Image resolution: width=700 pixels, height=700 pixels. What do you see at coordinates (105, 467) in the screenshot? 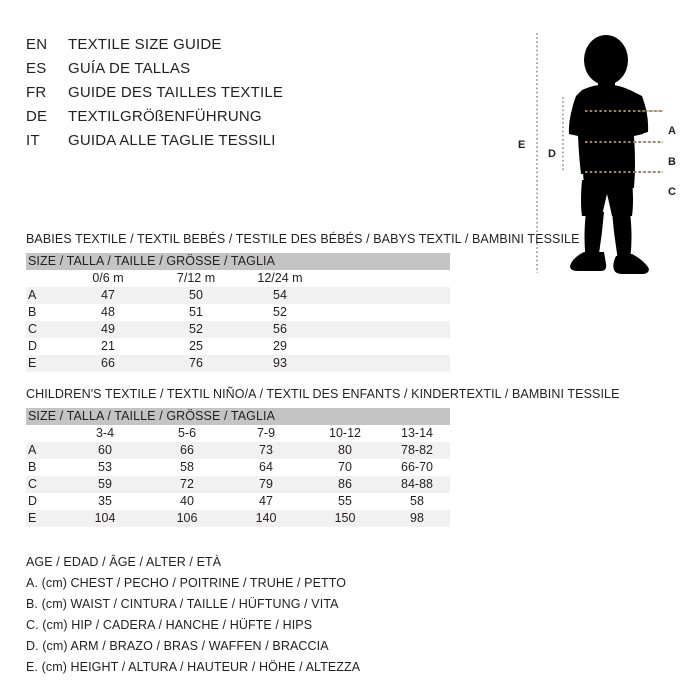
I see `table-cell: 53` at bounding box center [105, 467].